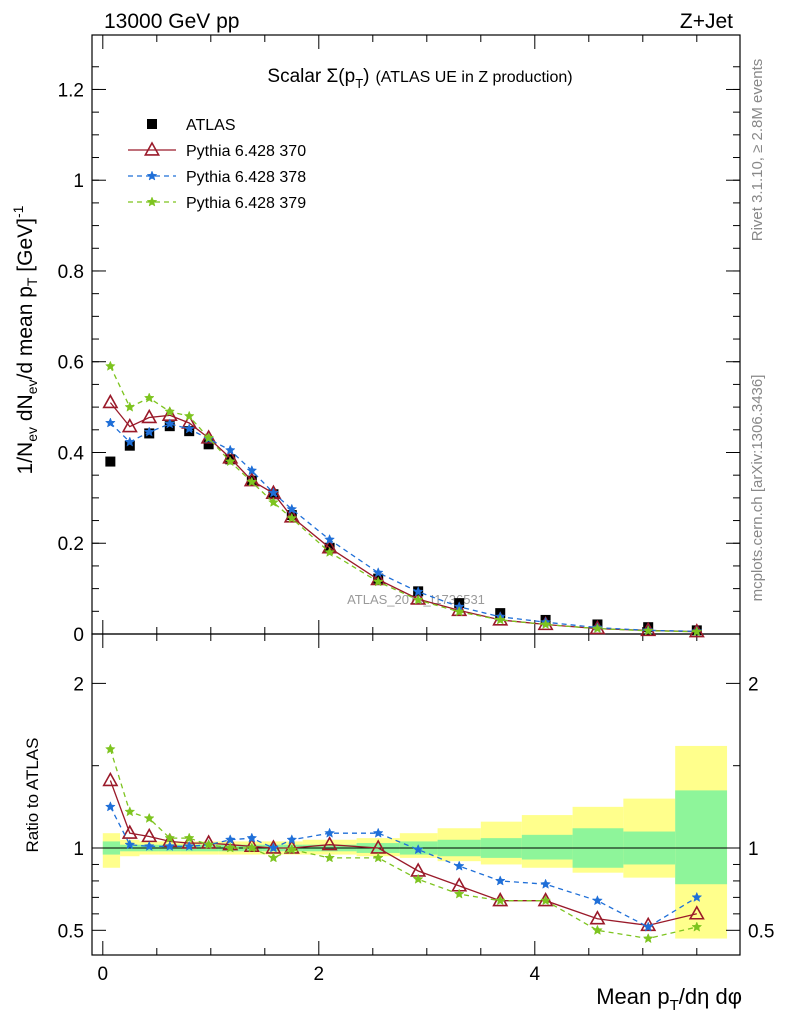  Describe the element at coordinates (71, 272) in the screenshot. I see `y-tick-label-upper: 0.8` at that location.